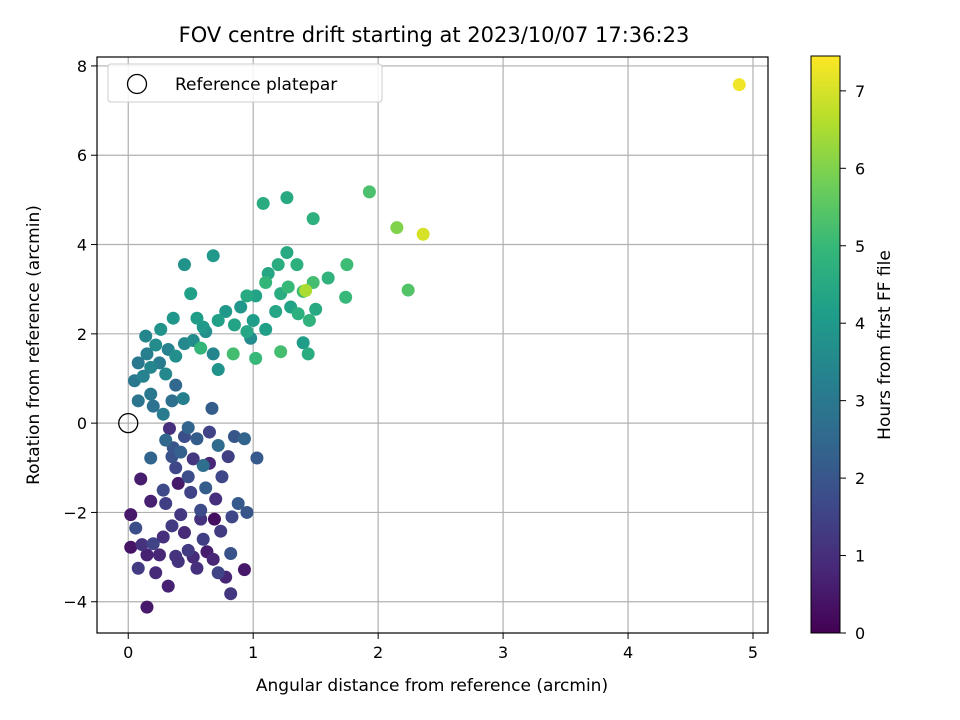 This screenshot has width=960, height=720. Describe the element at coordinates (82, 423) in the screenshot. I see `y-tick-label: 0` at that location.